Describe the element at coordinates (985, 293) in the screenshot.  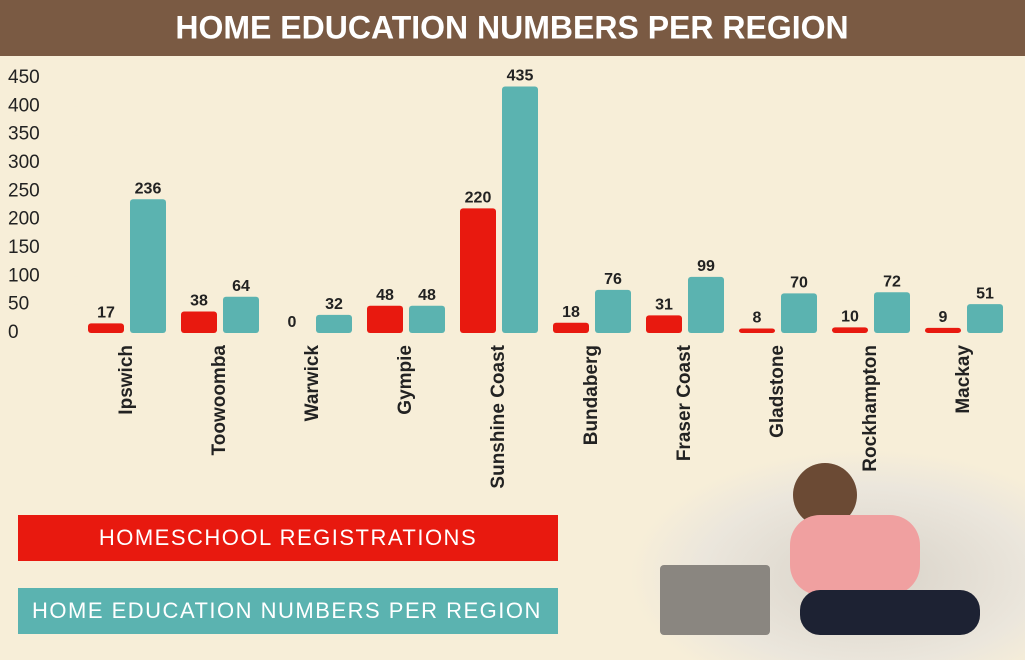
I see `value-label: 51` at that location.